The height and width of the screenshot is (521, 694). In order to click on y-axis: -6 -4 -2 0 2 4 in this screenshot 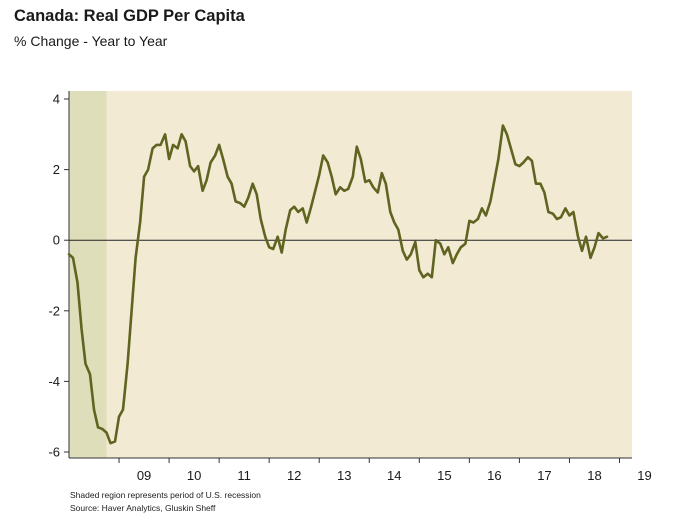, I will do `click(59, 275)`.